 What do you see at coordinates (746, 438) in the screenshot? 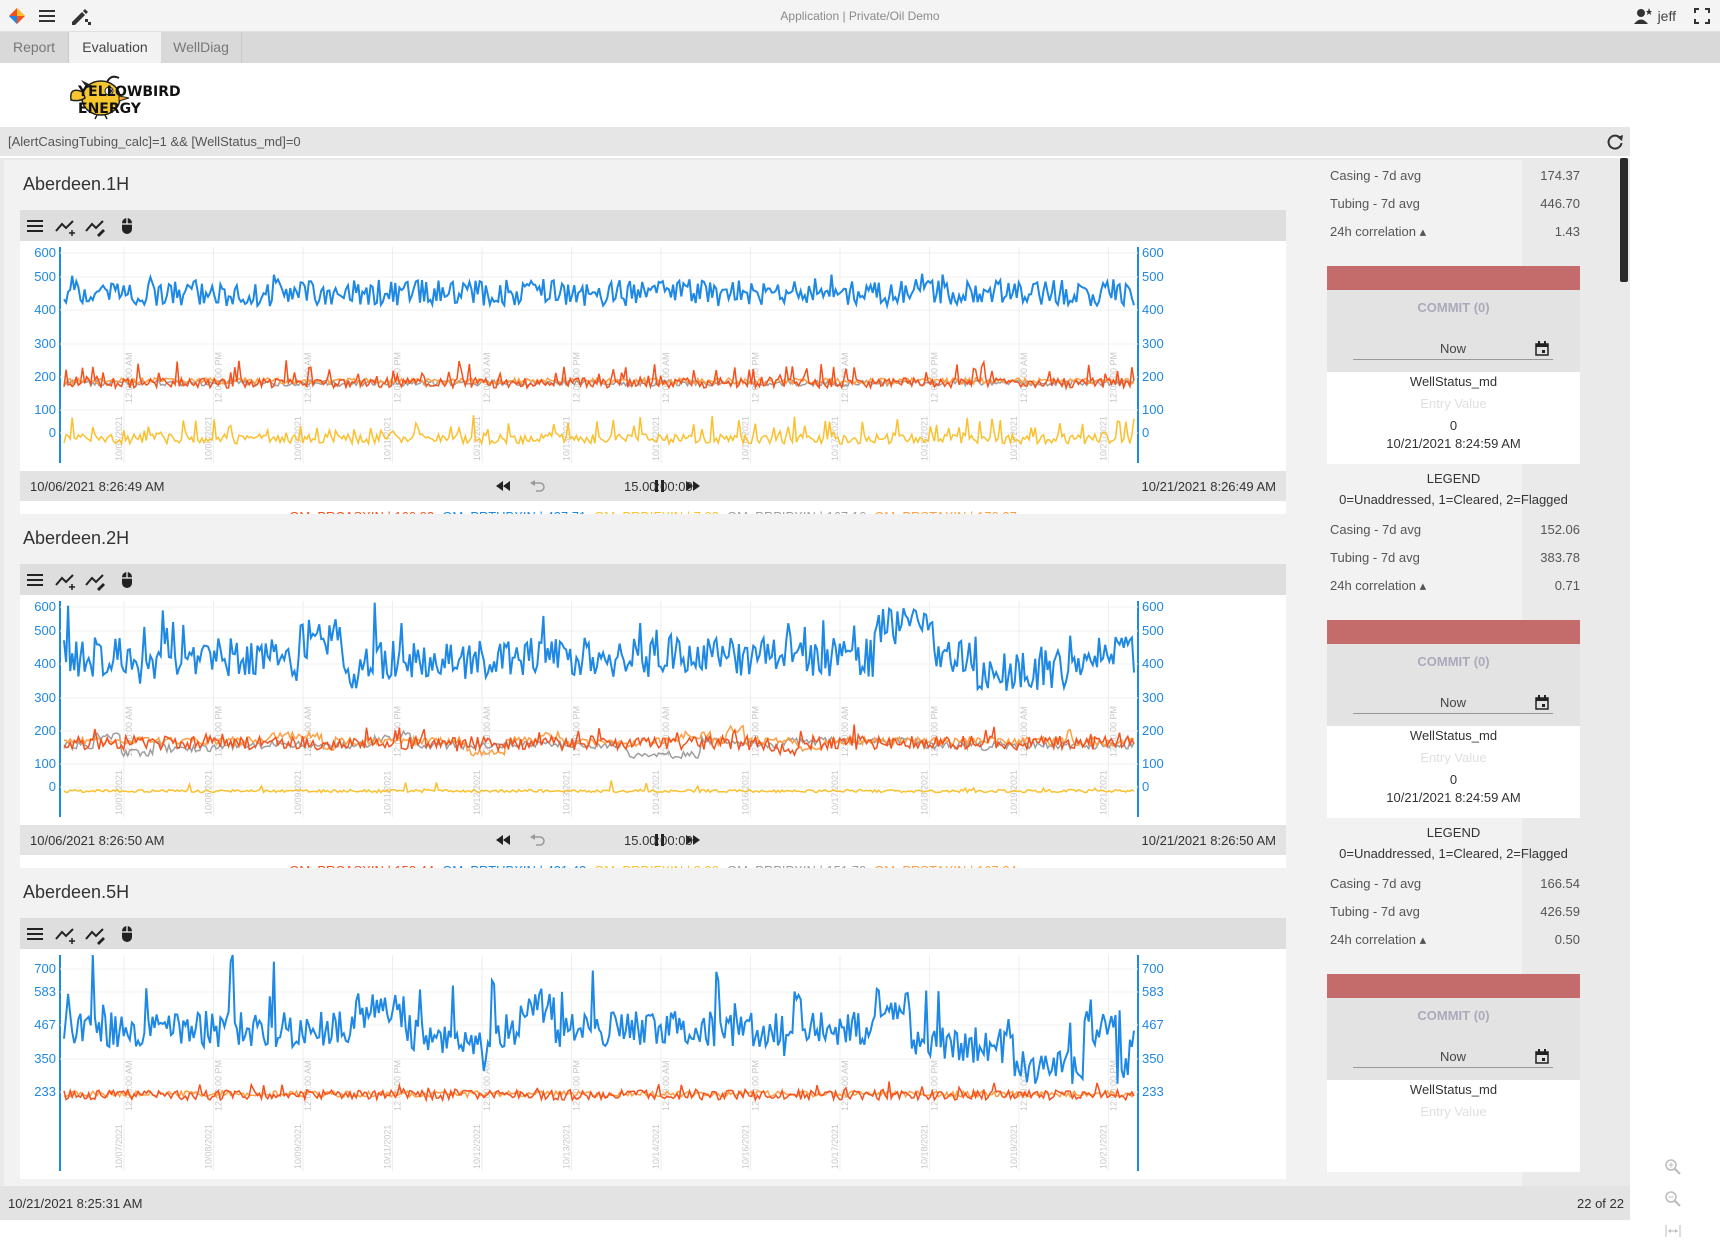
I see `x-tick-date: 10/16/2021` at bounding box center [746, 438].